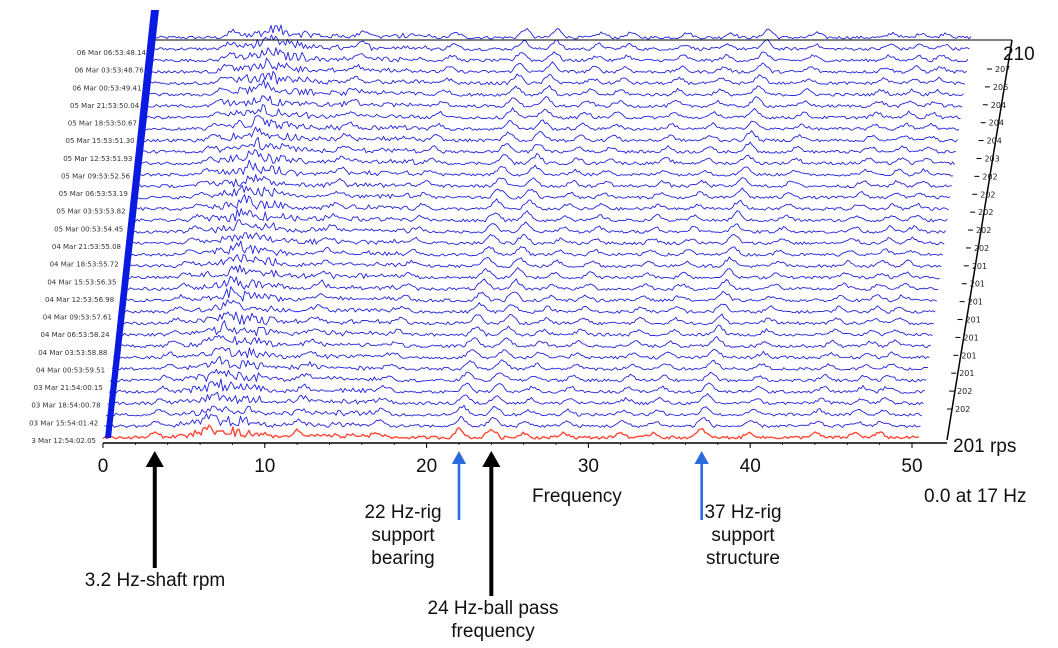 Image resolution: width=1058 pixels, height=648 pixels. Describe the element at coordinates (65, 406) in the screenshot. I see `time-tick-label: 03 Mar 18:54:00.78` at that location.